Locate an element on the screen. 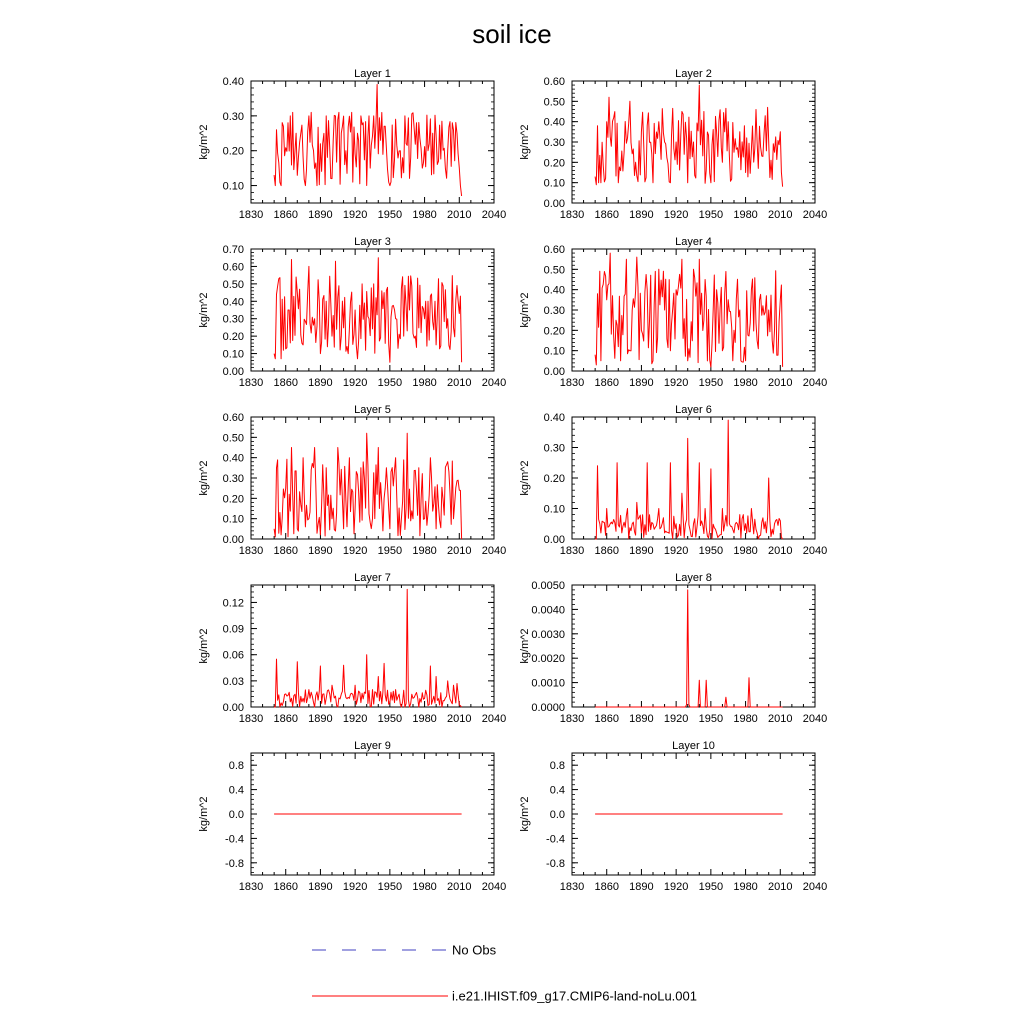  y-tick-label: 0.06 is located at coordinates (233, 656).